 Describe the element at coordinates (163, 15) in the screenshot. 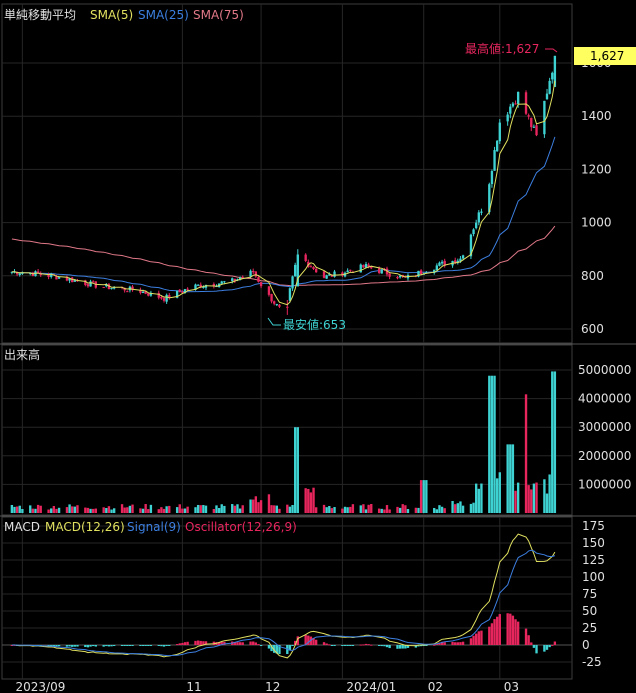

I see `legend-sma25: SMA(25)` at that location.